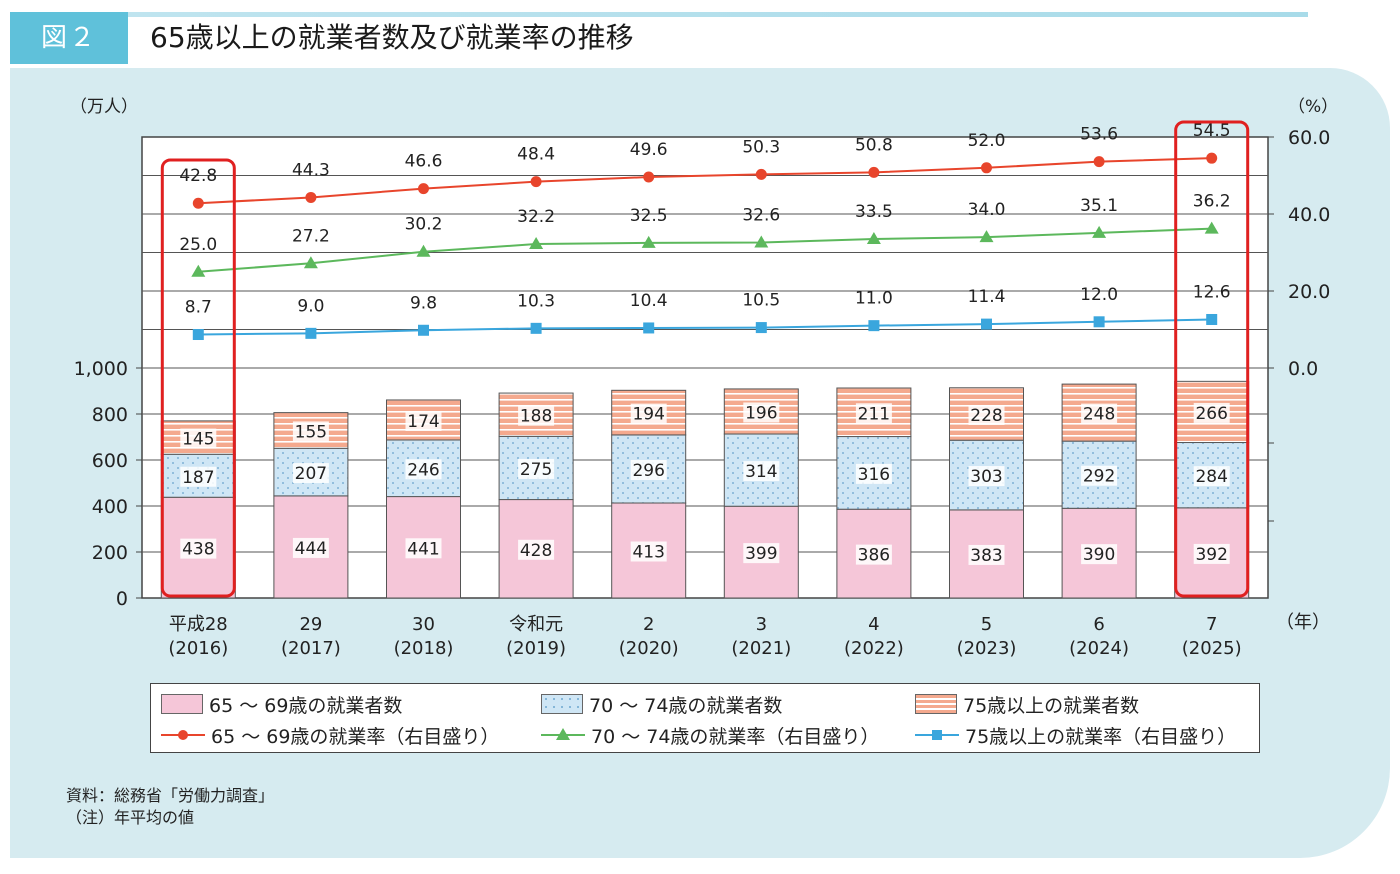 This screenshot has width=1400, height=874. What do you see at coordinates (874, 556) in the screenshot?
I see `bar-value-label: 386` at bounding box center [874, 556].